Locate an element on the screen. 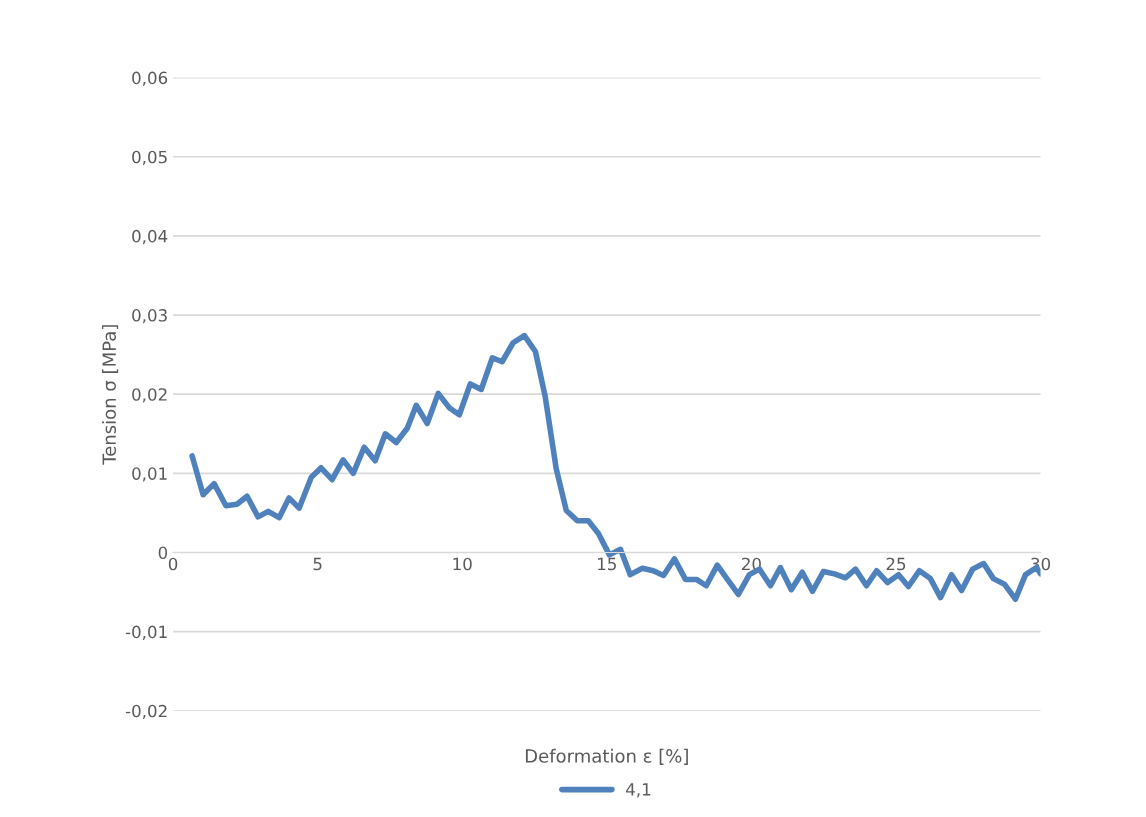 The height and width of the screenshot is (817, 1146). x-tick-label: 5 is located at coordinates (317, 564).